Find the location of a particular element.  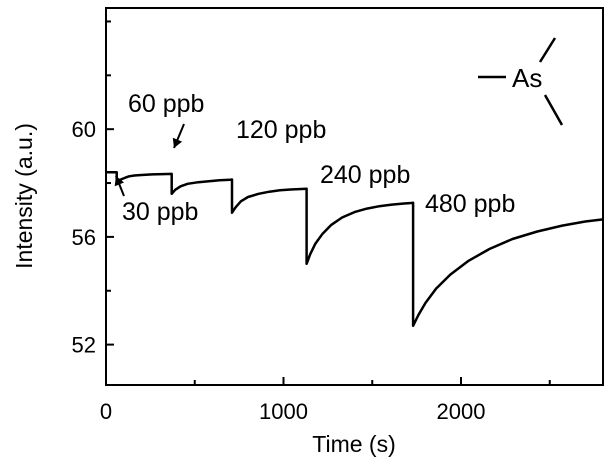

legend-label: As is located at coordinates (527, 78).